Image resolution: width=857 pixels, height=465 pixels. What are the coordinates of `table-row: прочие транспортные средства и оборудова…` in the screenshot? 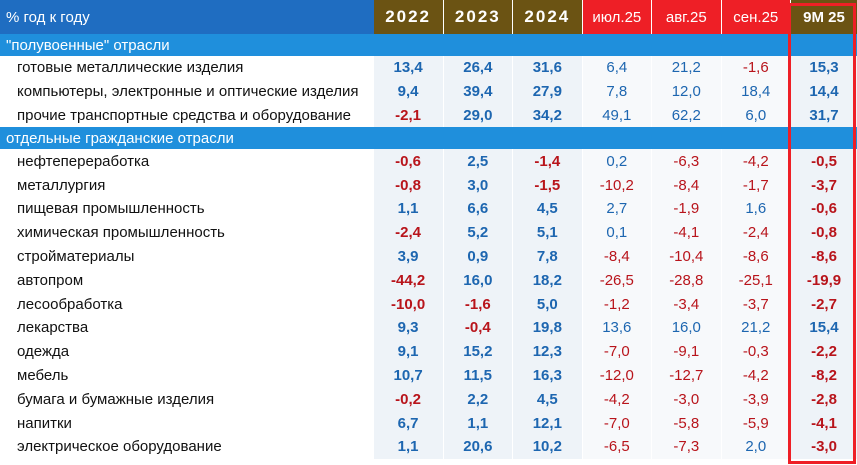 It's located at (428, 115).